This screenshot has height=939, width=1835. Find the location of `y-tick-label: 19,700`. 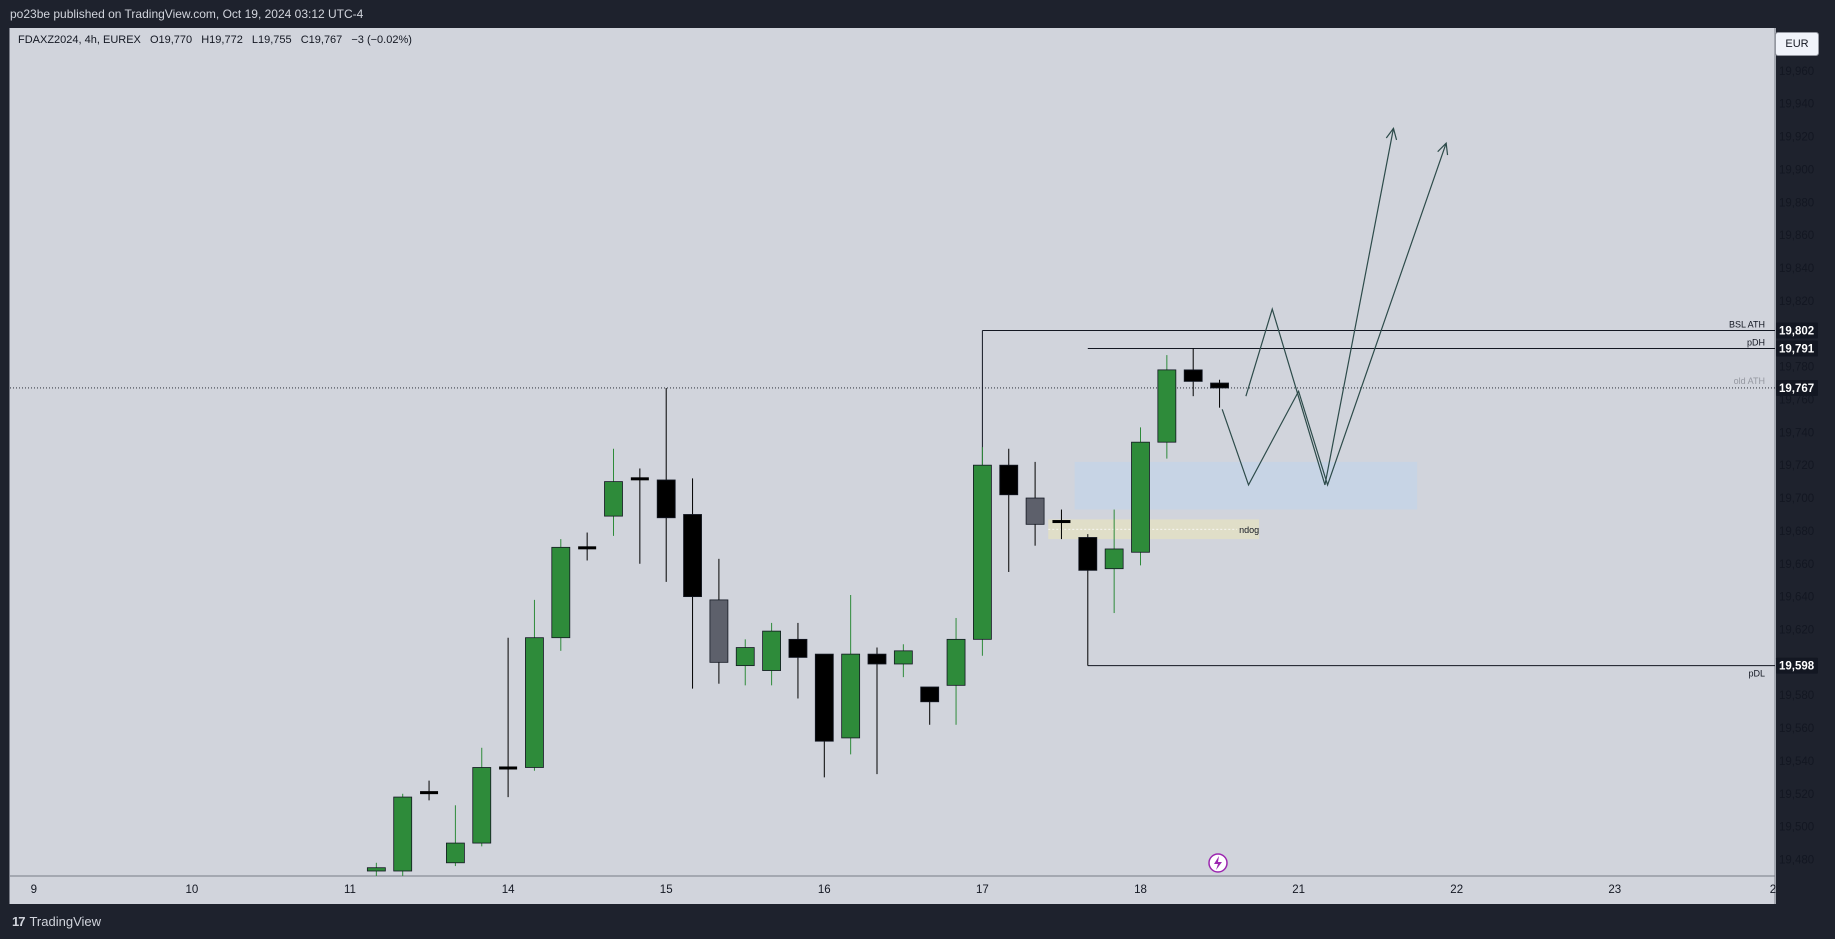

y-tick-label: 19,700 is located at coordinates (1796, 499).